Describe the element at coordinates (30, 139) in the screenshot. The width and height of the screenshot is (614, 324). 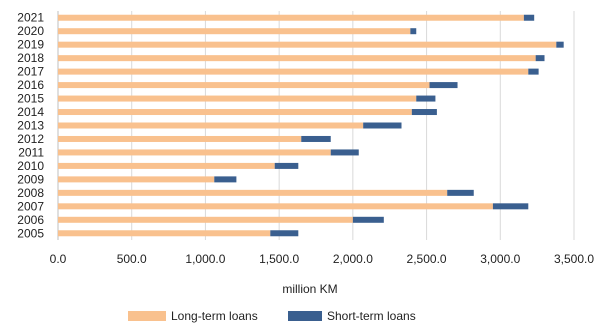
I see `category-label: 2012` at that location.